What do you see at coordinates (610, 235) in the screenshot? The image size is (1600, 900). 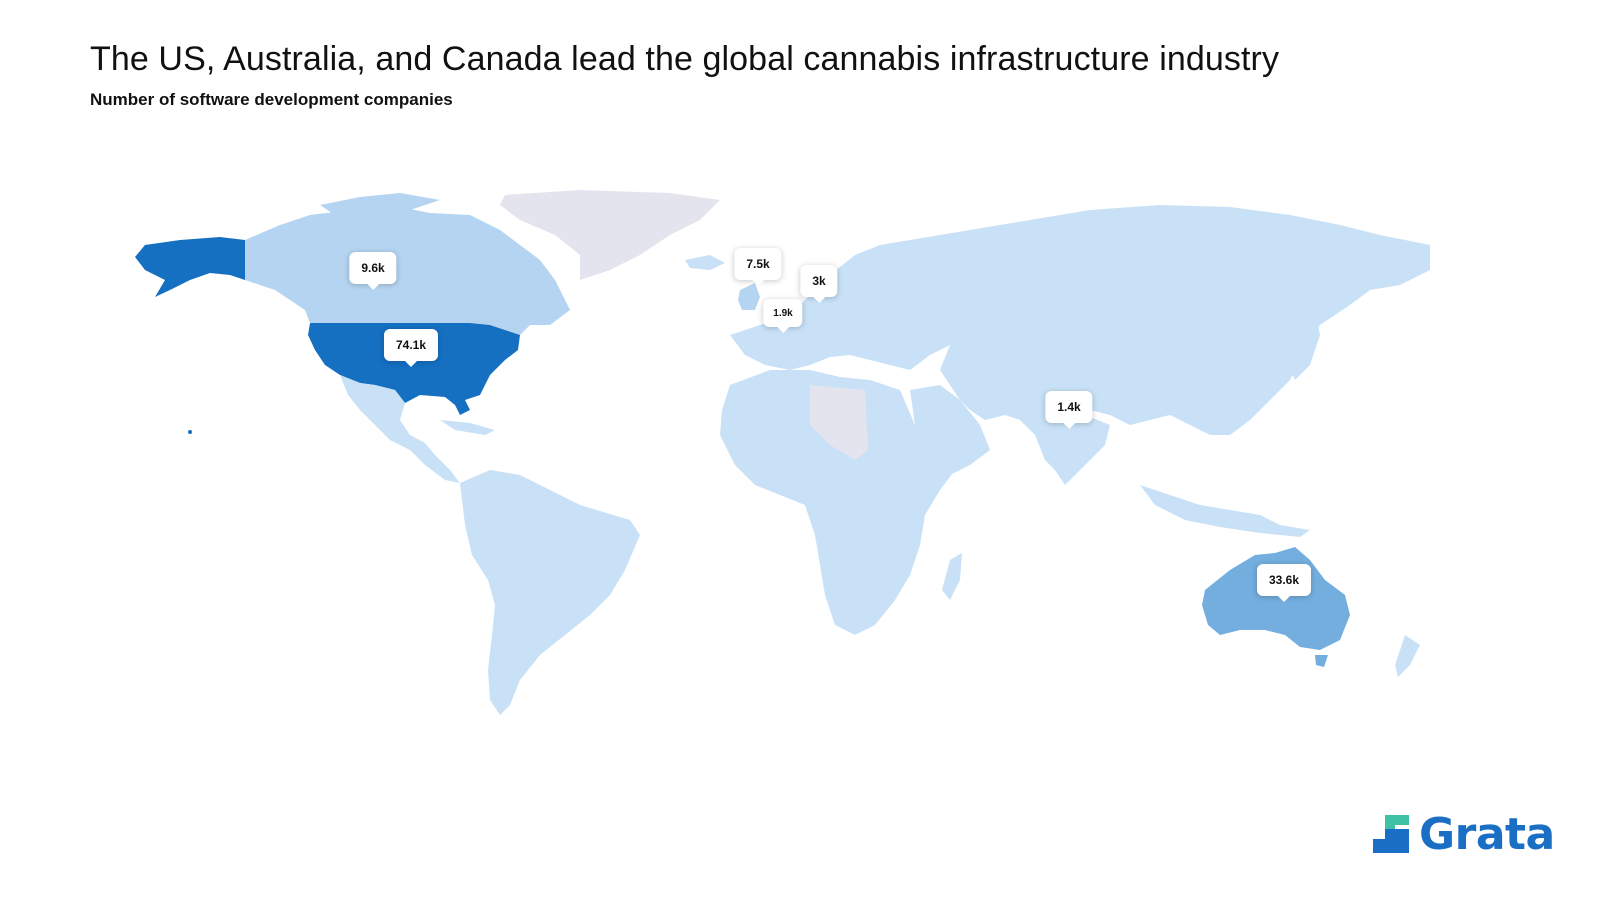 I see `country-greenland` at bounding box center [610, 235].